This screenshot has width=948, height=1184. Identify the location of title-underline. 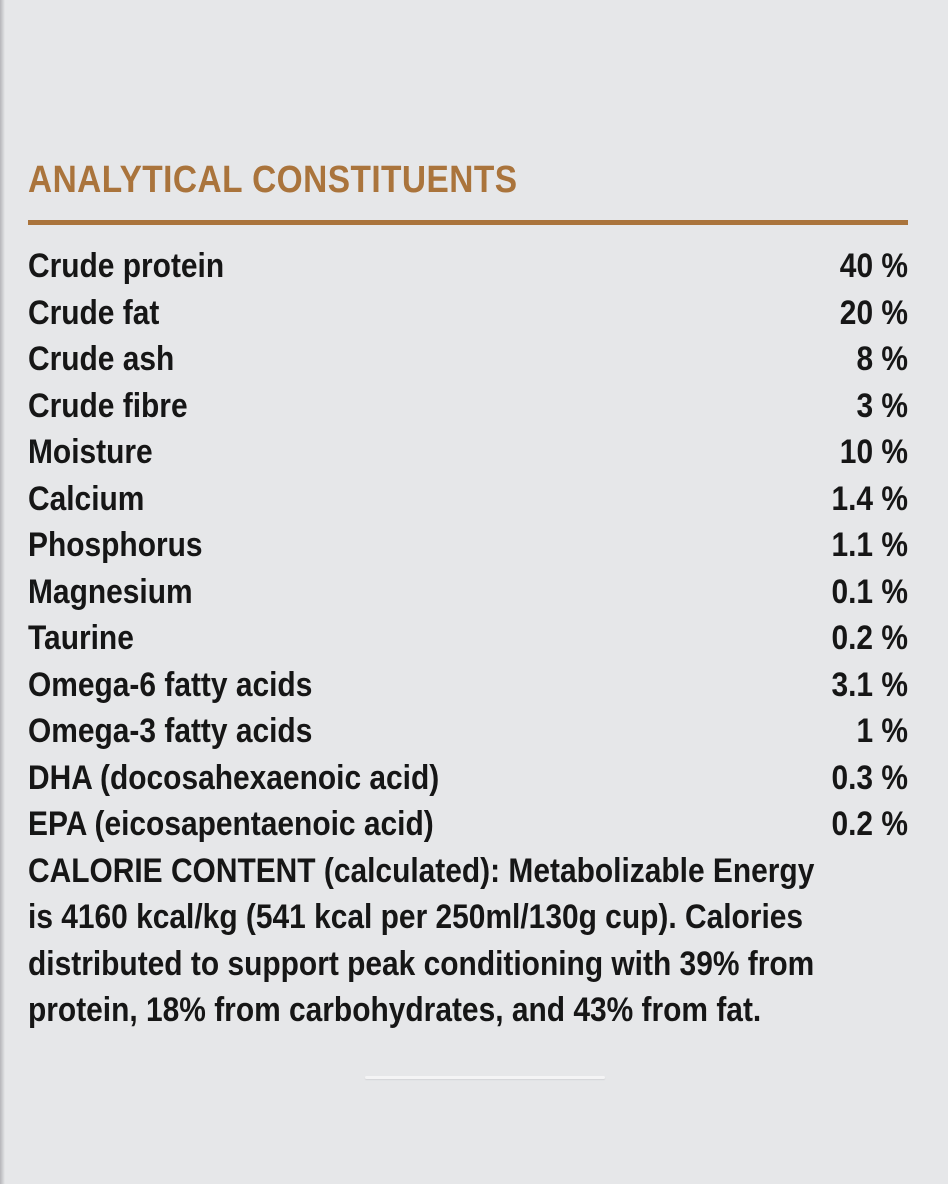
(468, 222).